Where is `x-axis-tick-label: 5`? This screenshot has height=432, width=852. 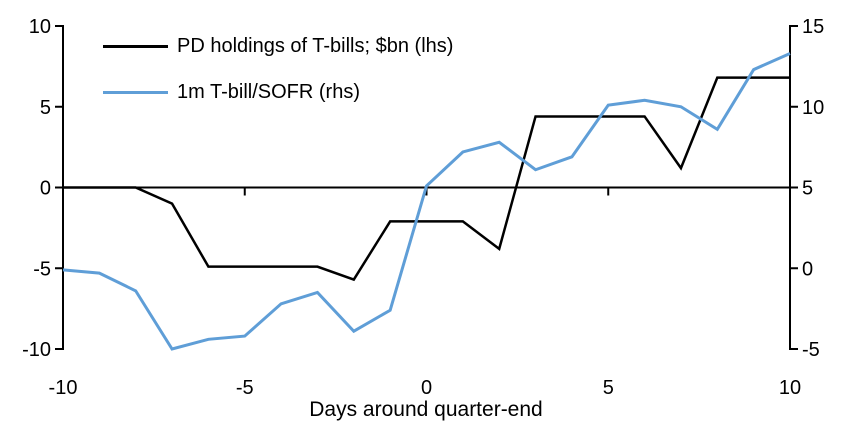
x-axis-tick-label: 5 is located at coordinates (608, 388).